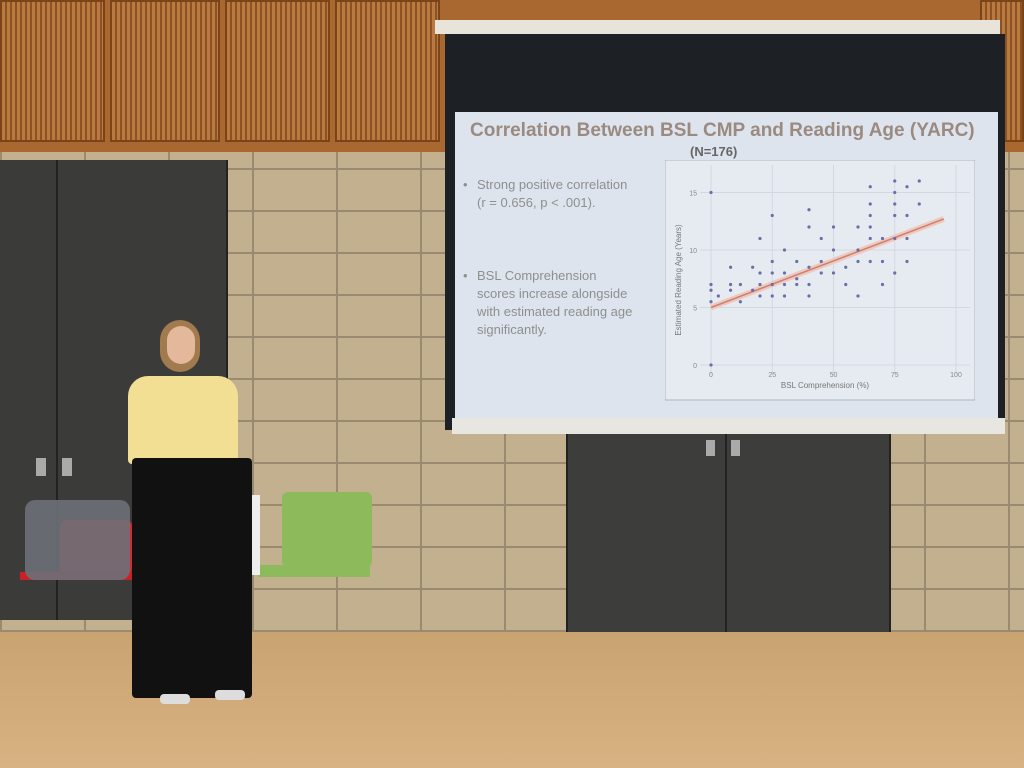 The image size is (1024, 768). Describe the element at coordinates (717, 27) in the screenshot. I see `projector-screen-housing` at that location.